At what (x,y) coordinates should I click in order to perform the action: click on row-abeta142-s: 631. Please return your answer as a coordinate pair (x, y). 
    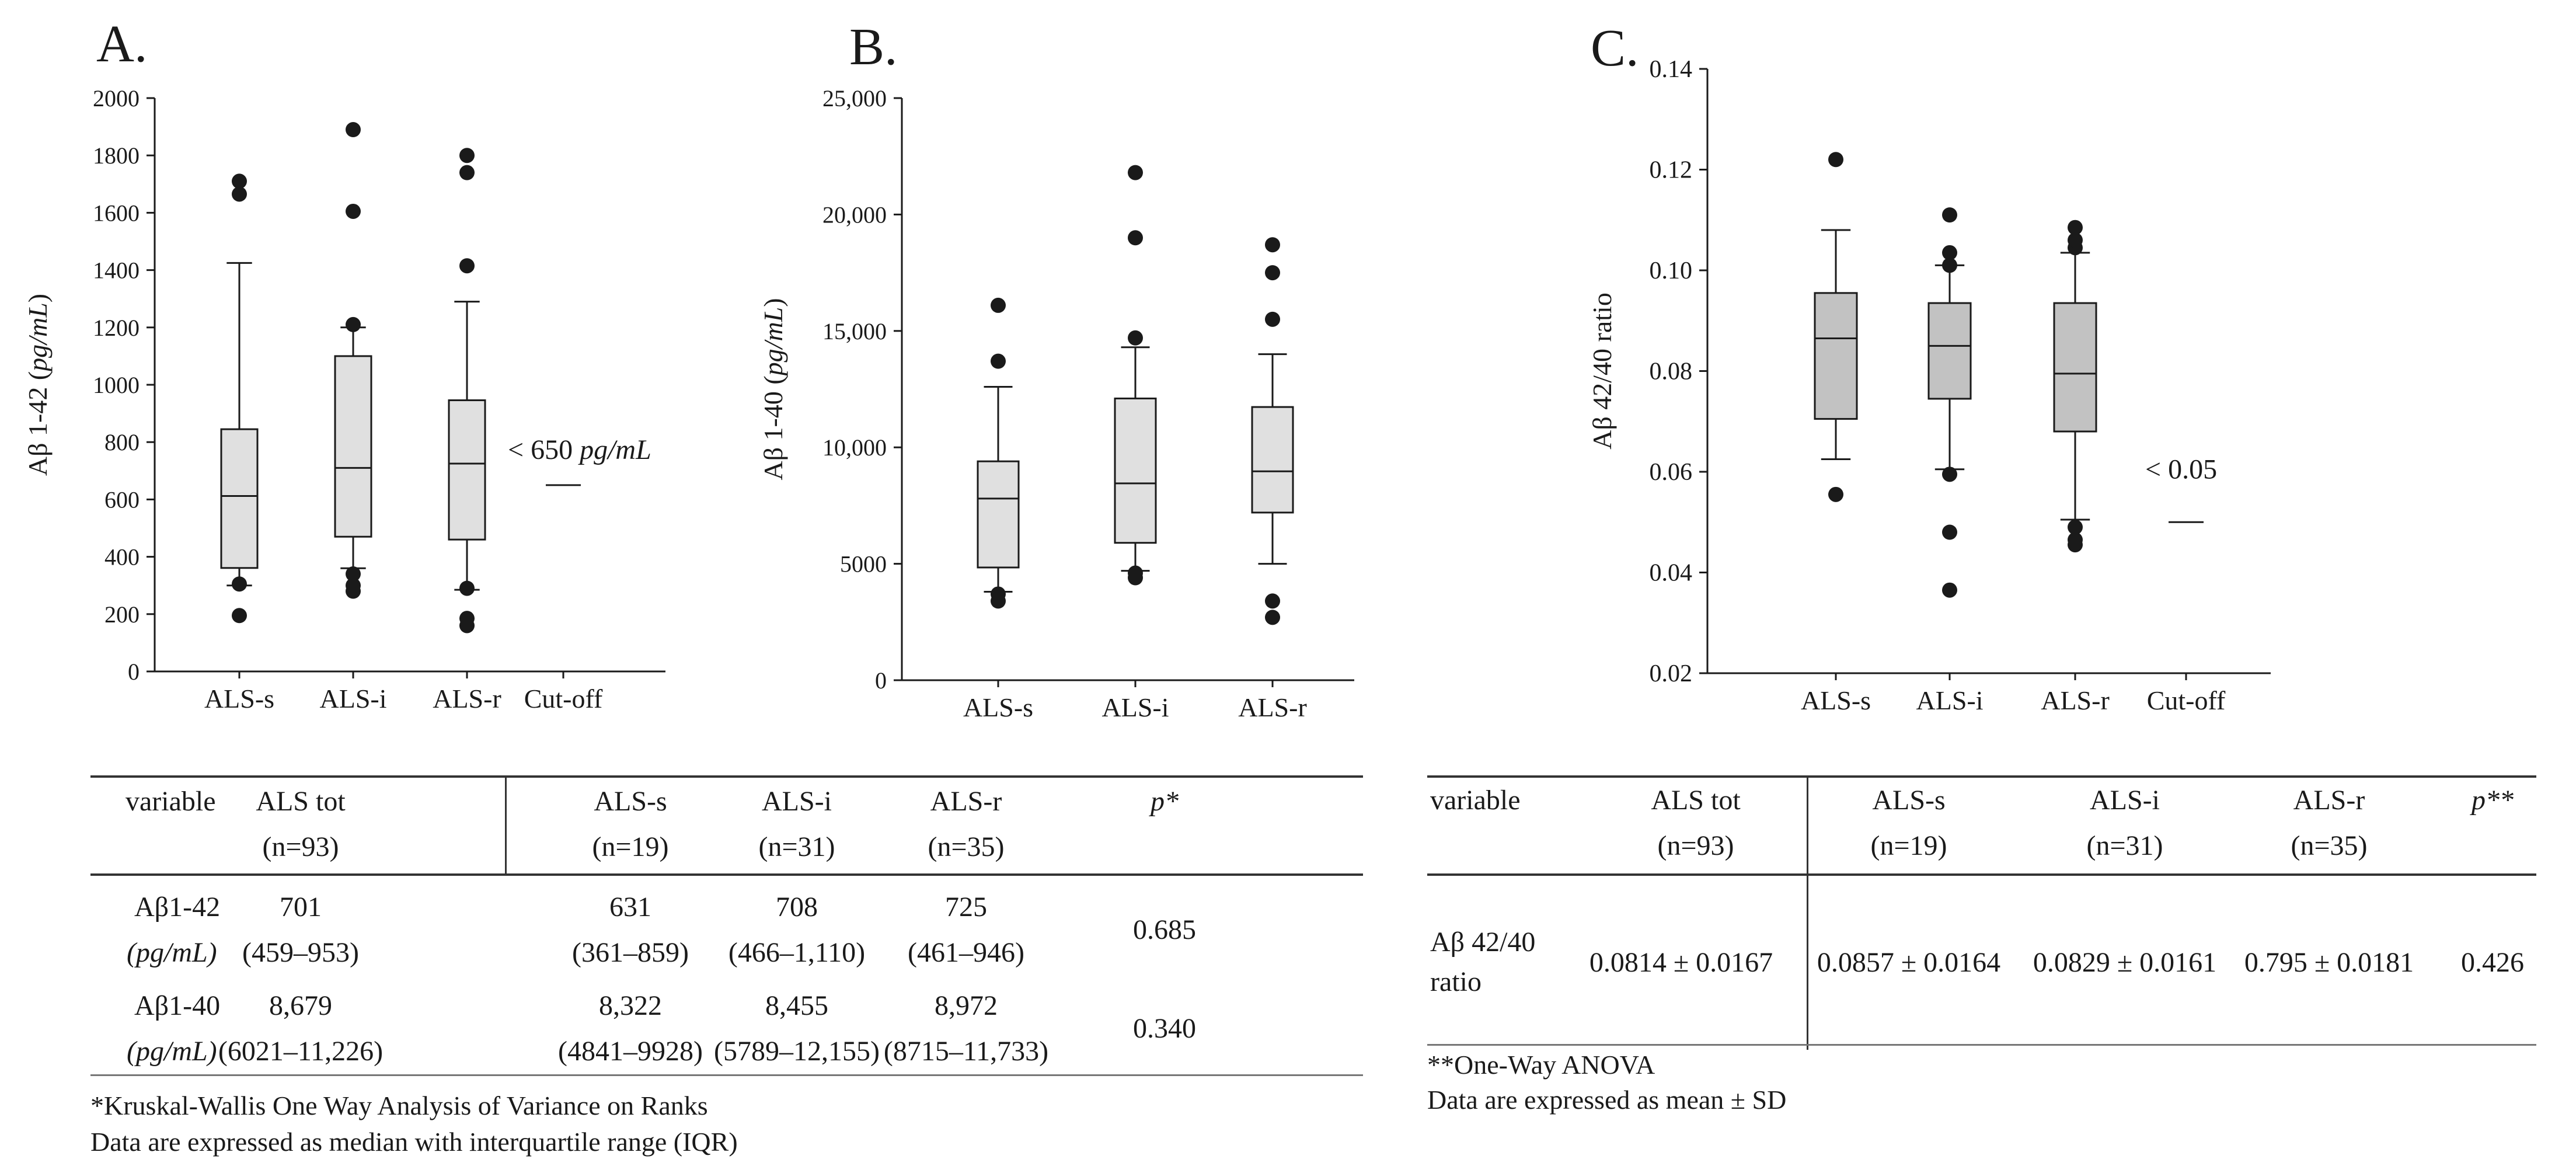
    Looking at the image, I should click on (630, 907).